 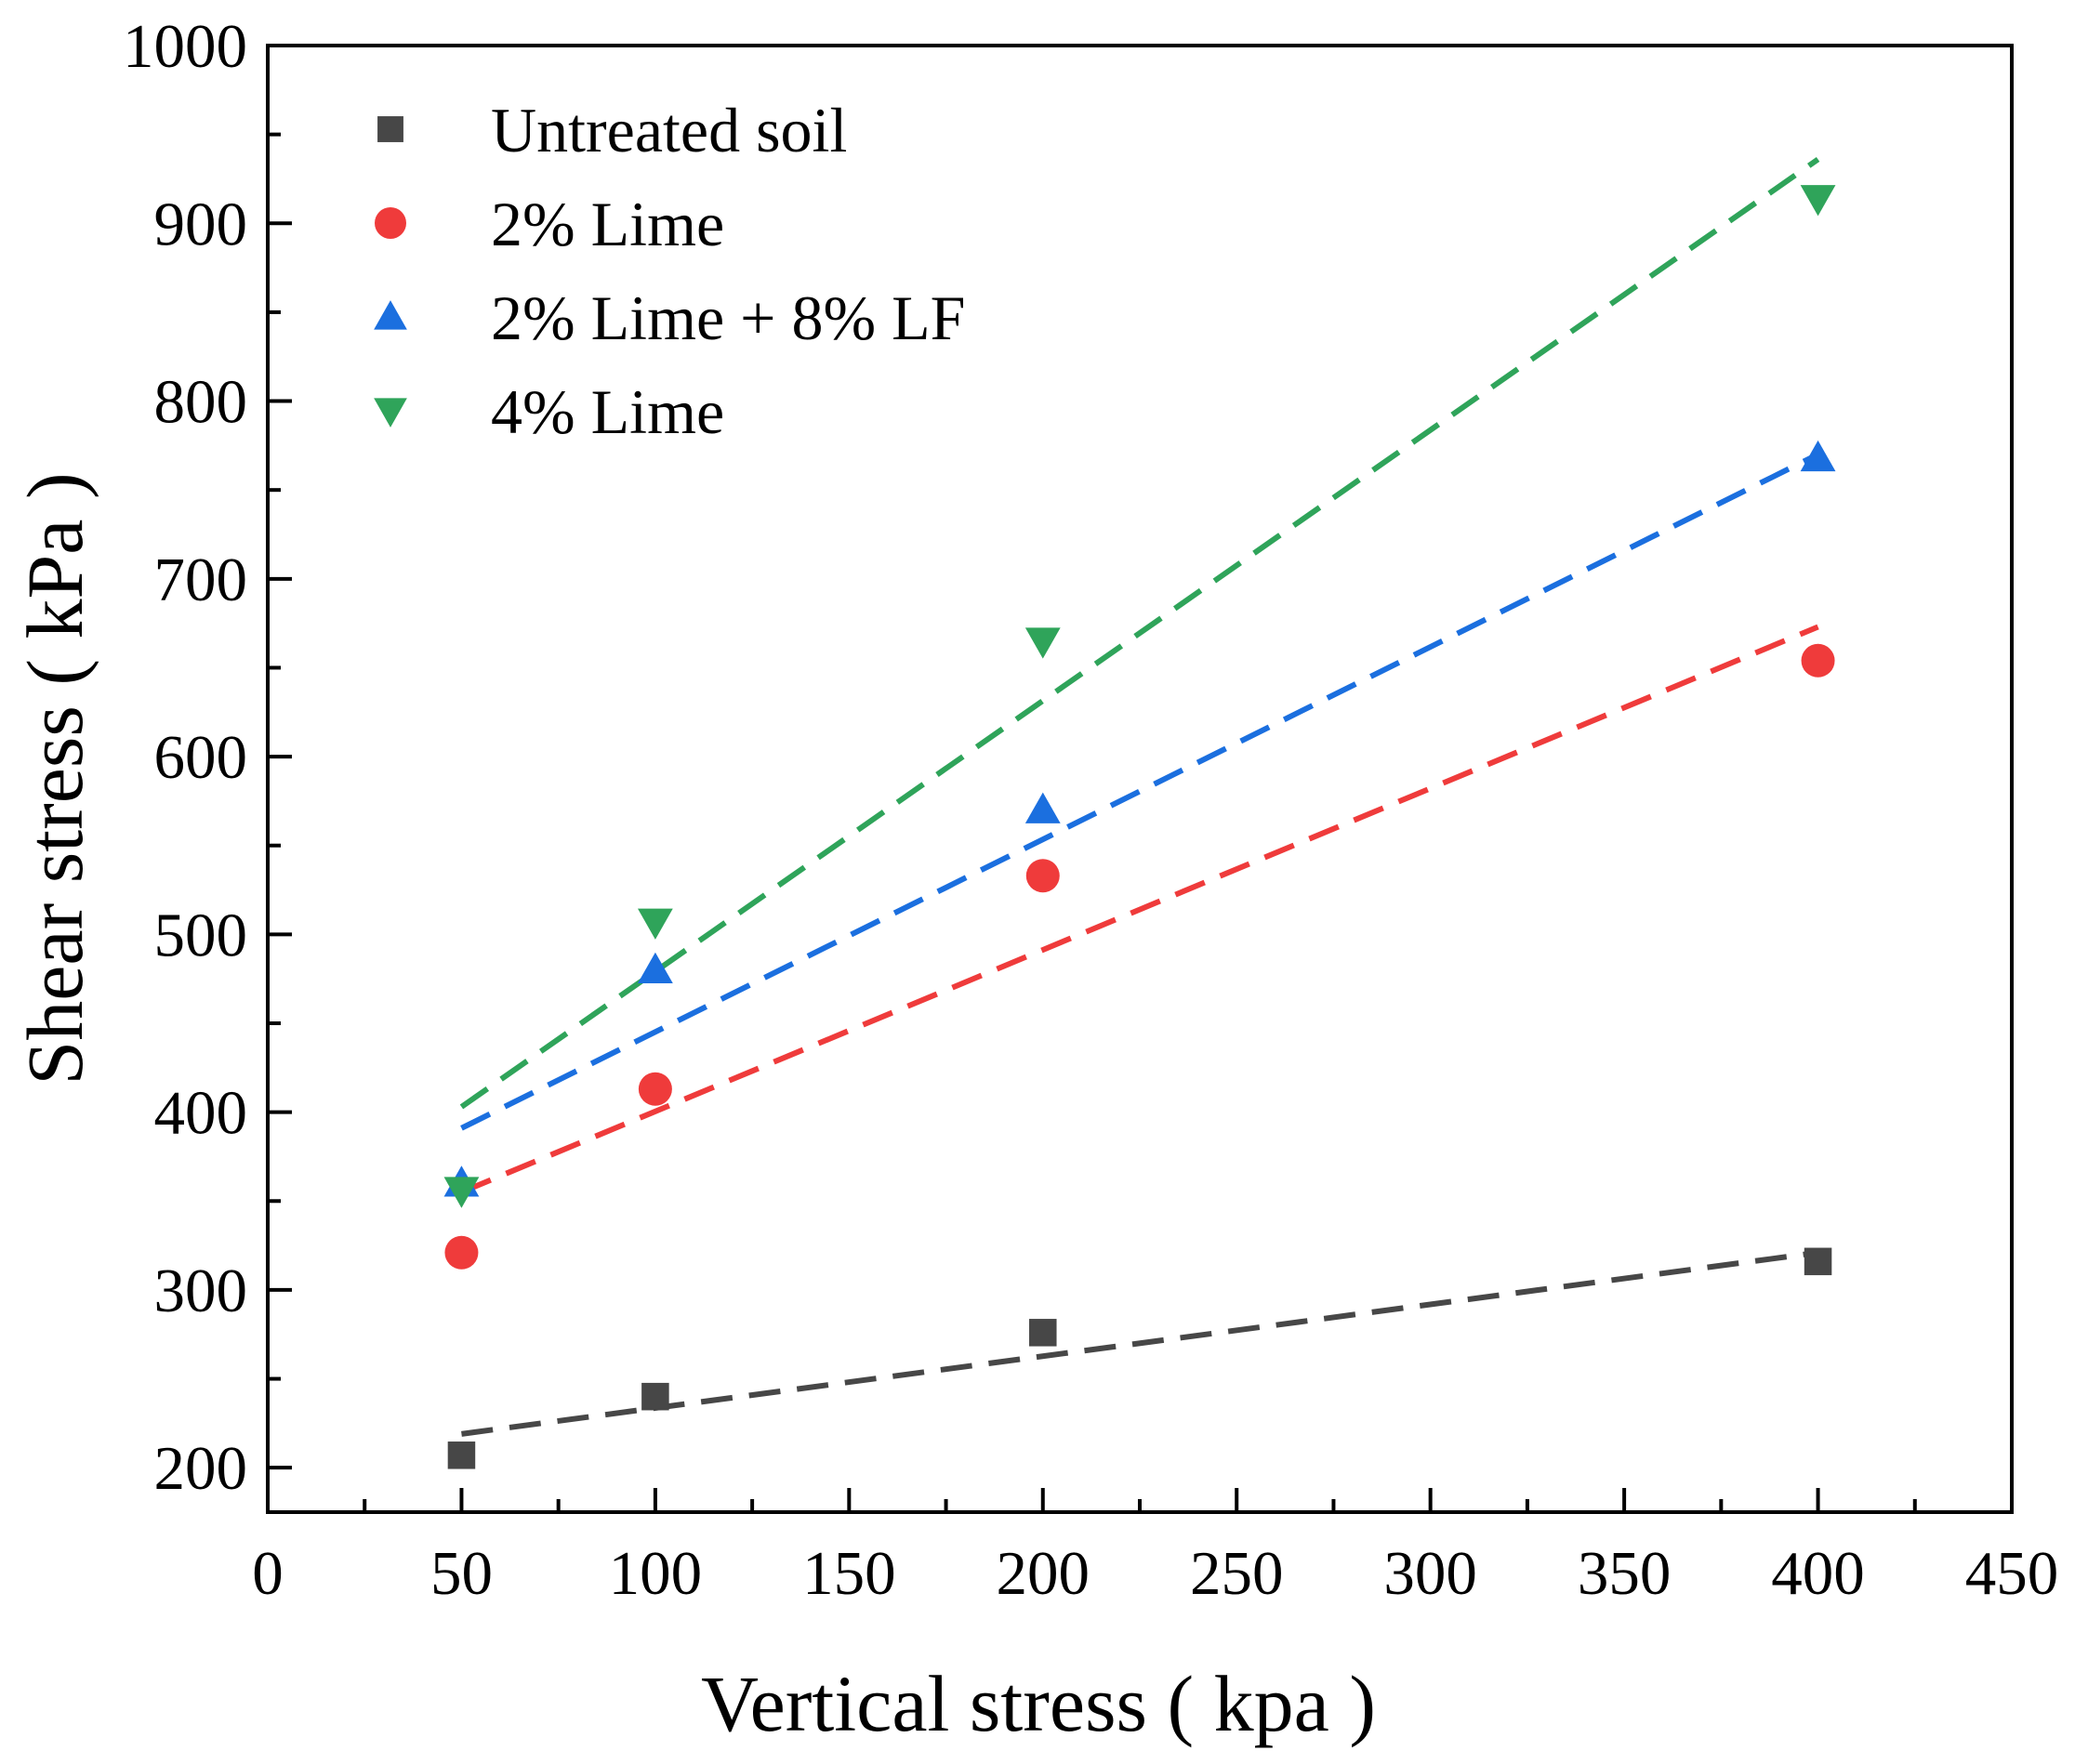 I want to click on fit-line, so click(x=1139, y=1343).